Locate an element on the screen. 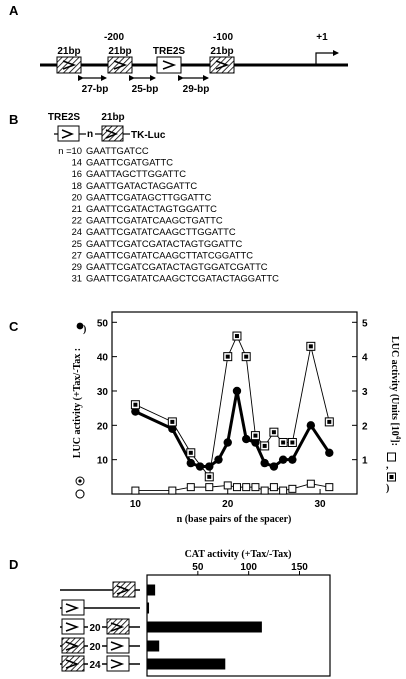  element-label-21bp-2: 21bp is located at coordinates (119, 51).